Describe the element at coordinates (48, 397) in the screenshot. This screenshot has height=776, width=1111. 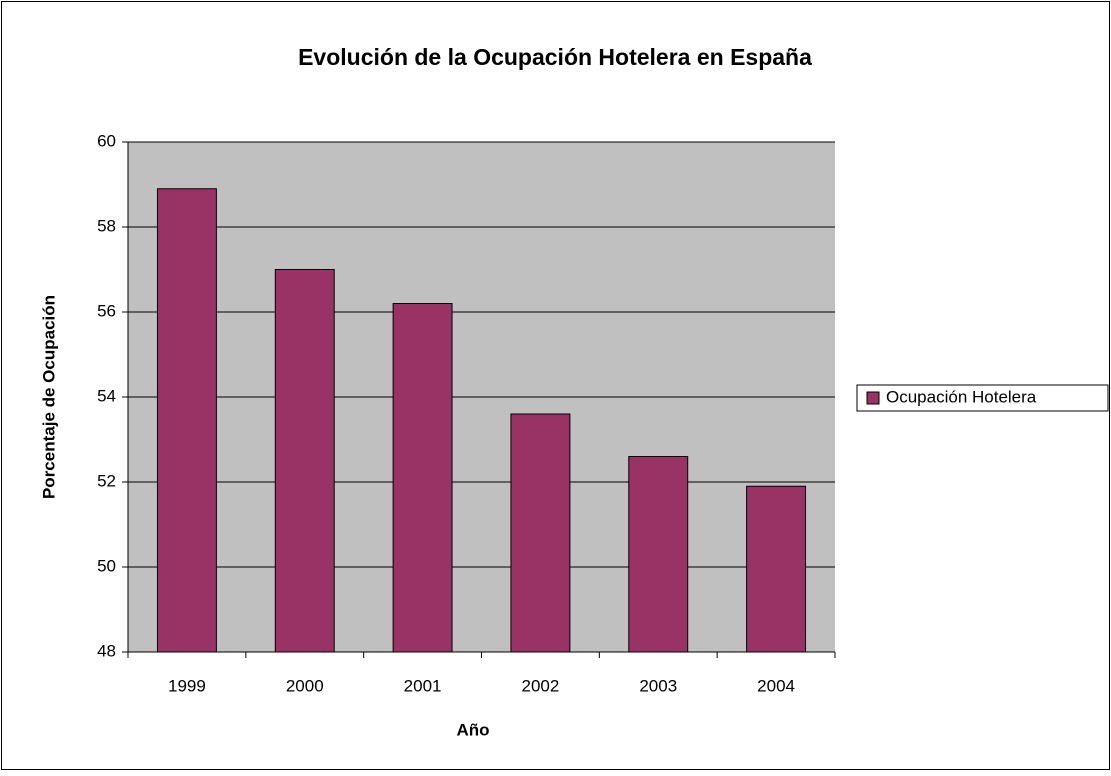
I see `y-axis-label: Porcentaje de Ocupación` at that location.